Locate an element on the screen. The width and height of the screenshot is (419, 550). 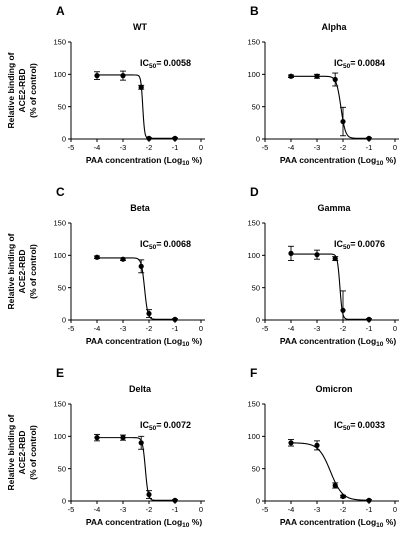
ic50-value: 0.0072 is located at coordinates (178, 425).